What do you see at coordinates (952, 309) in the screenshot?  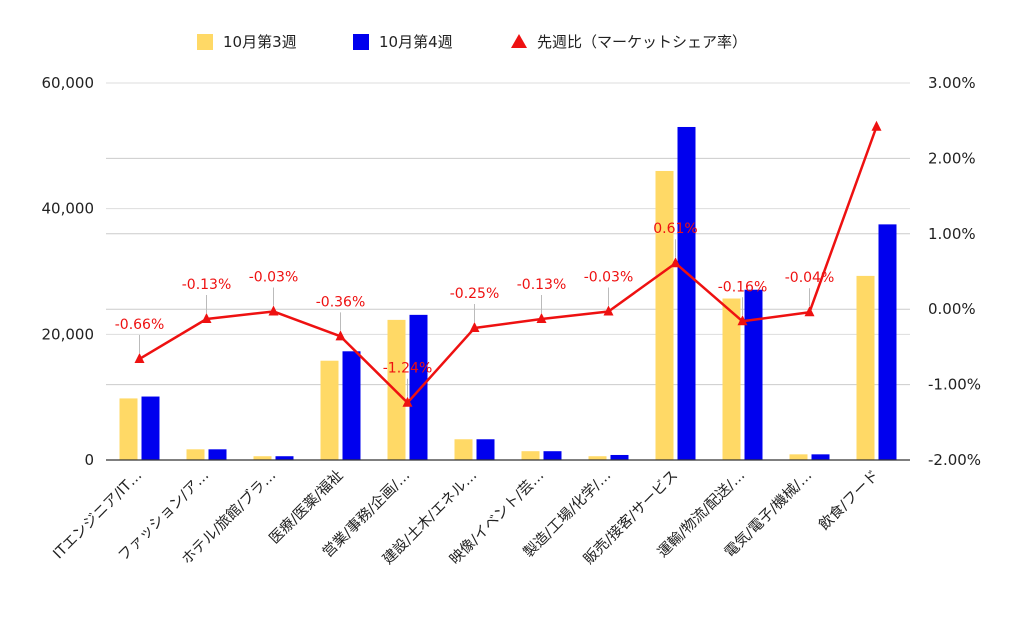 I see `y-right-tick-label: 0.00%` at bounding box center [952, 309].